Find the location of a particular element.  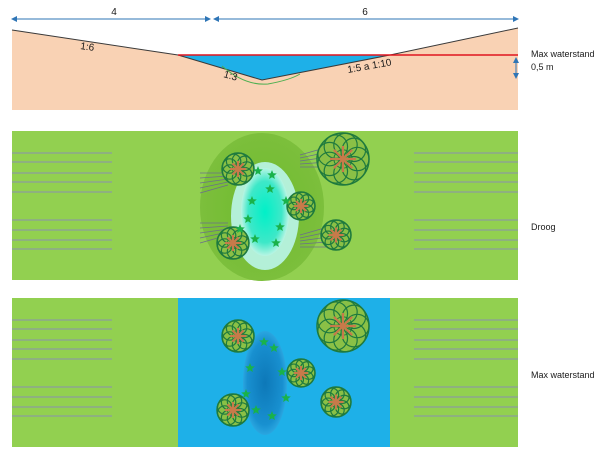

dry-trees is located at coordinates (284, 196).